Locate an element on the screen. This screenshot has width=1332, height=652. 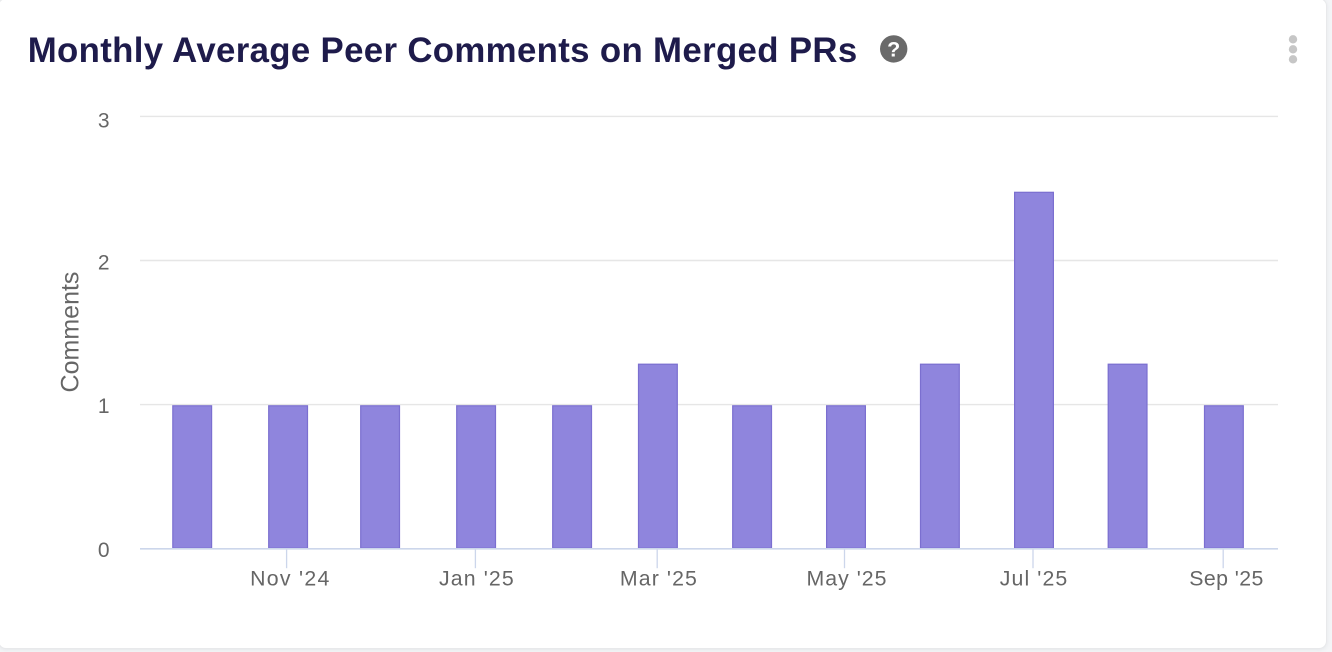
svg-text: 0 is located at coordinates (104, 550).